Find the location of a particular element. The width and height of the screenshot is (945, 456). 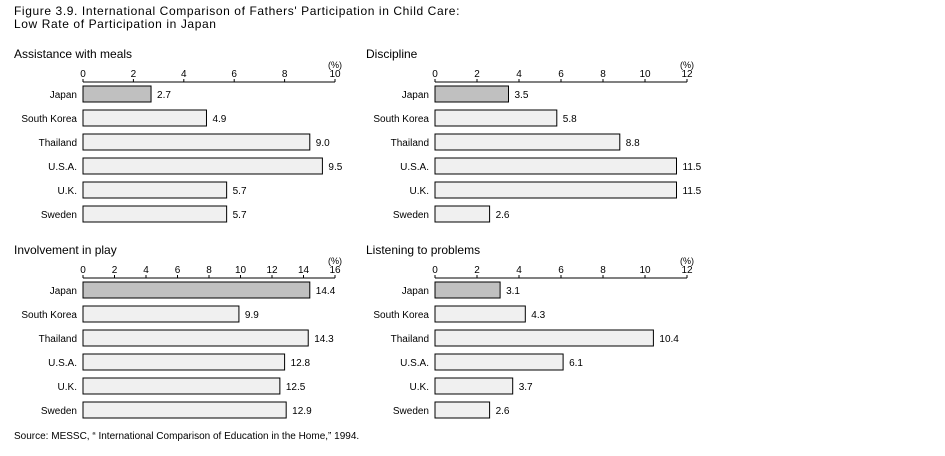

value-label: 12.9 is located at coordinates (302, 411).